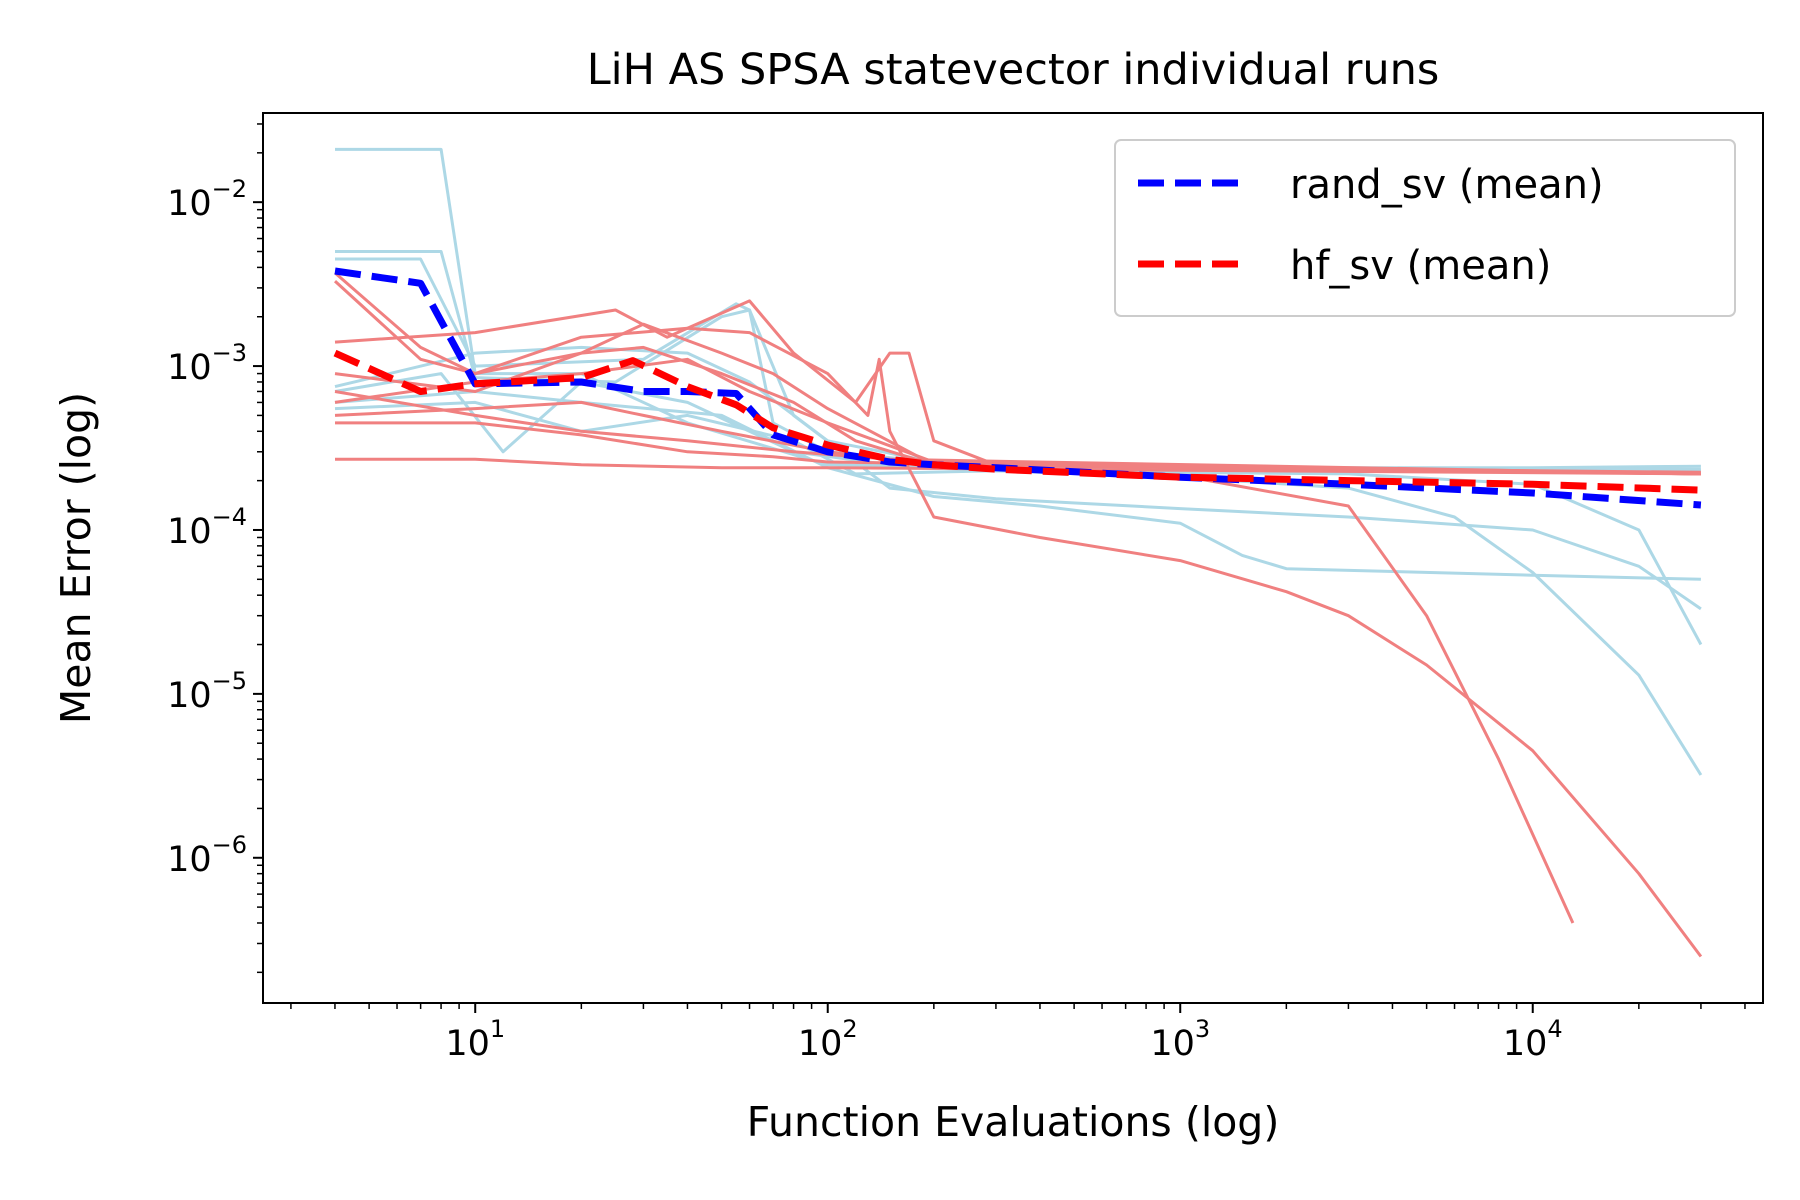 This screenshot has height=1200, width=1800. I want to click on legend-box, so click(1425, 228).